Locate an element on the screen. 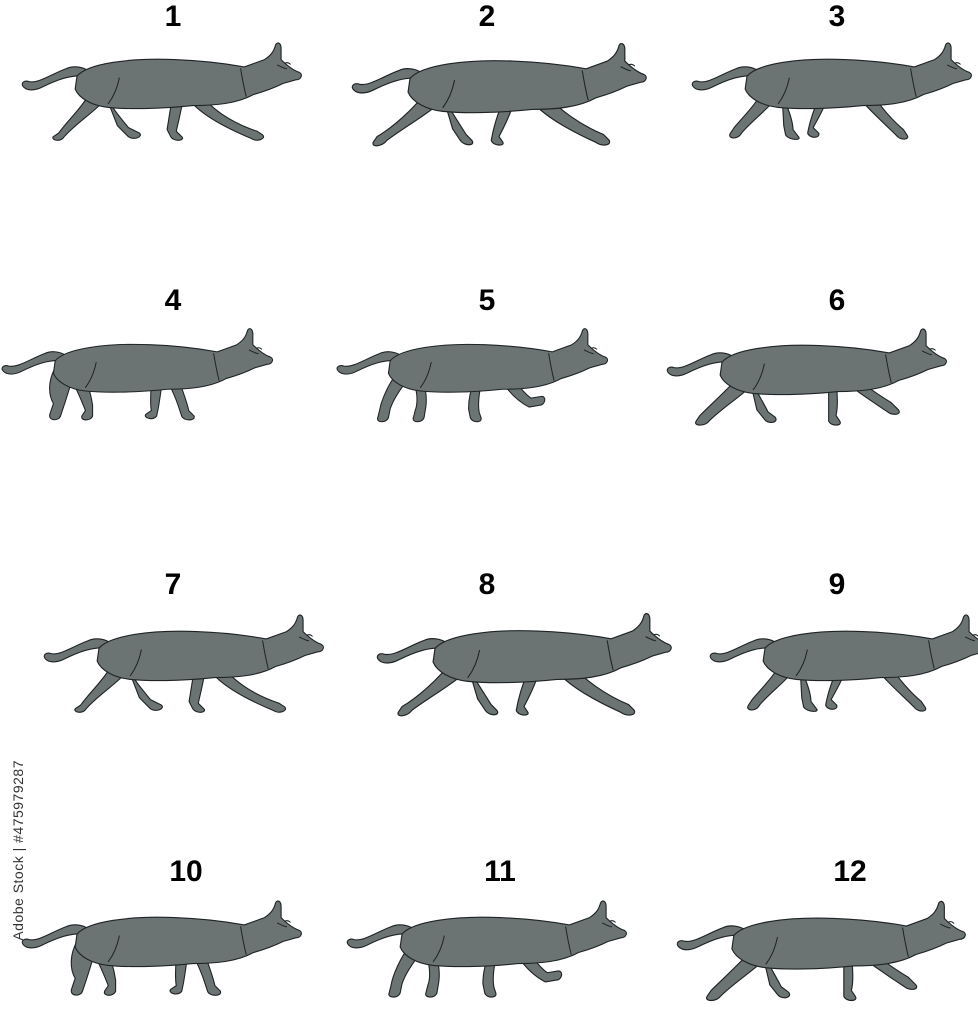  frame-number-8: 8 is located at coordinates (487, 584).